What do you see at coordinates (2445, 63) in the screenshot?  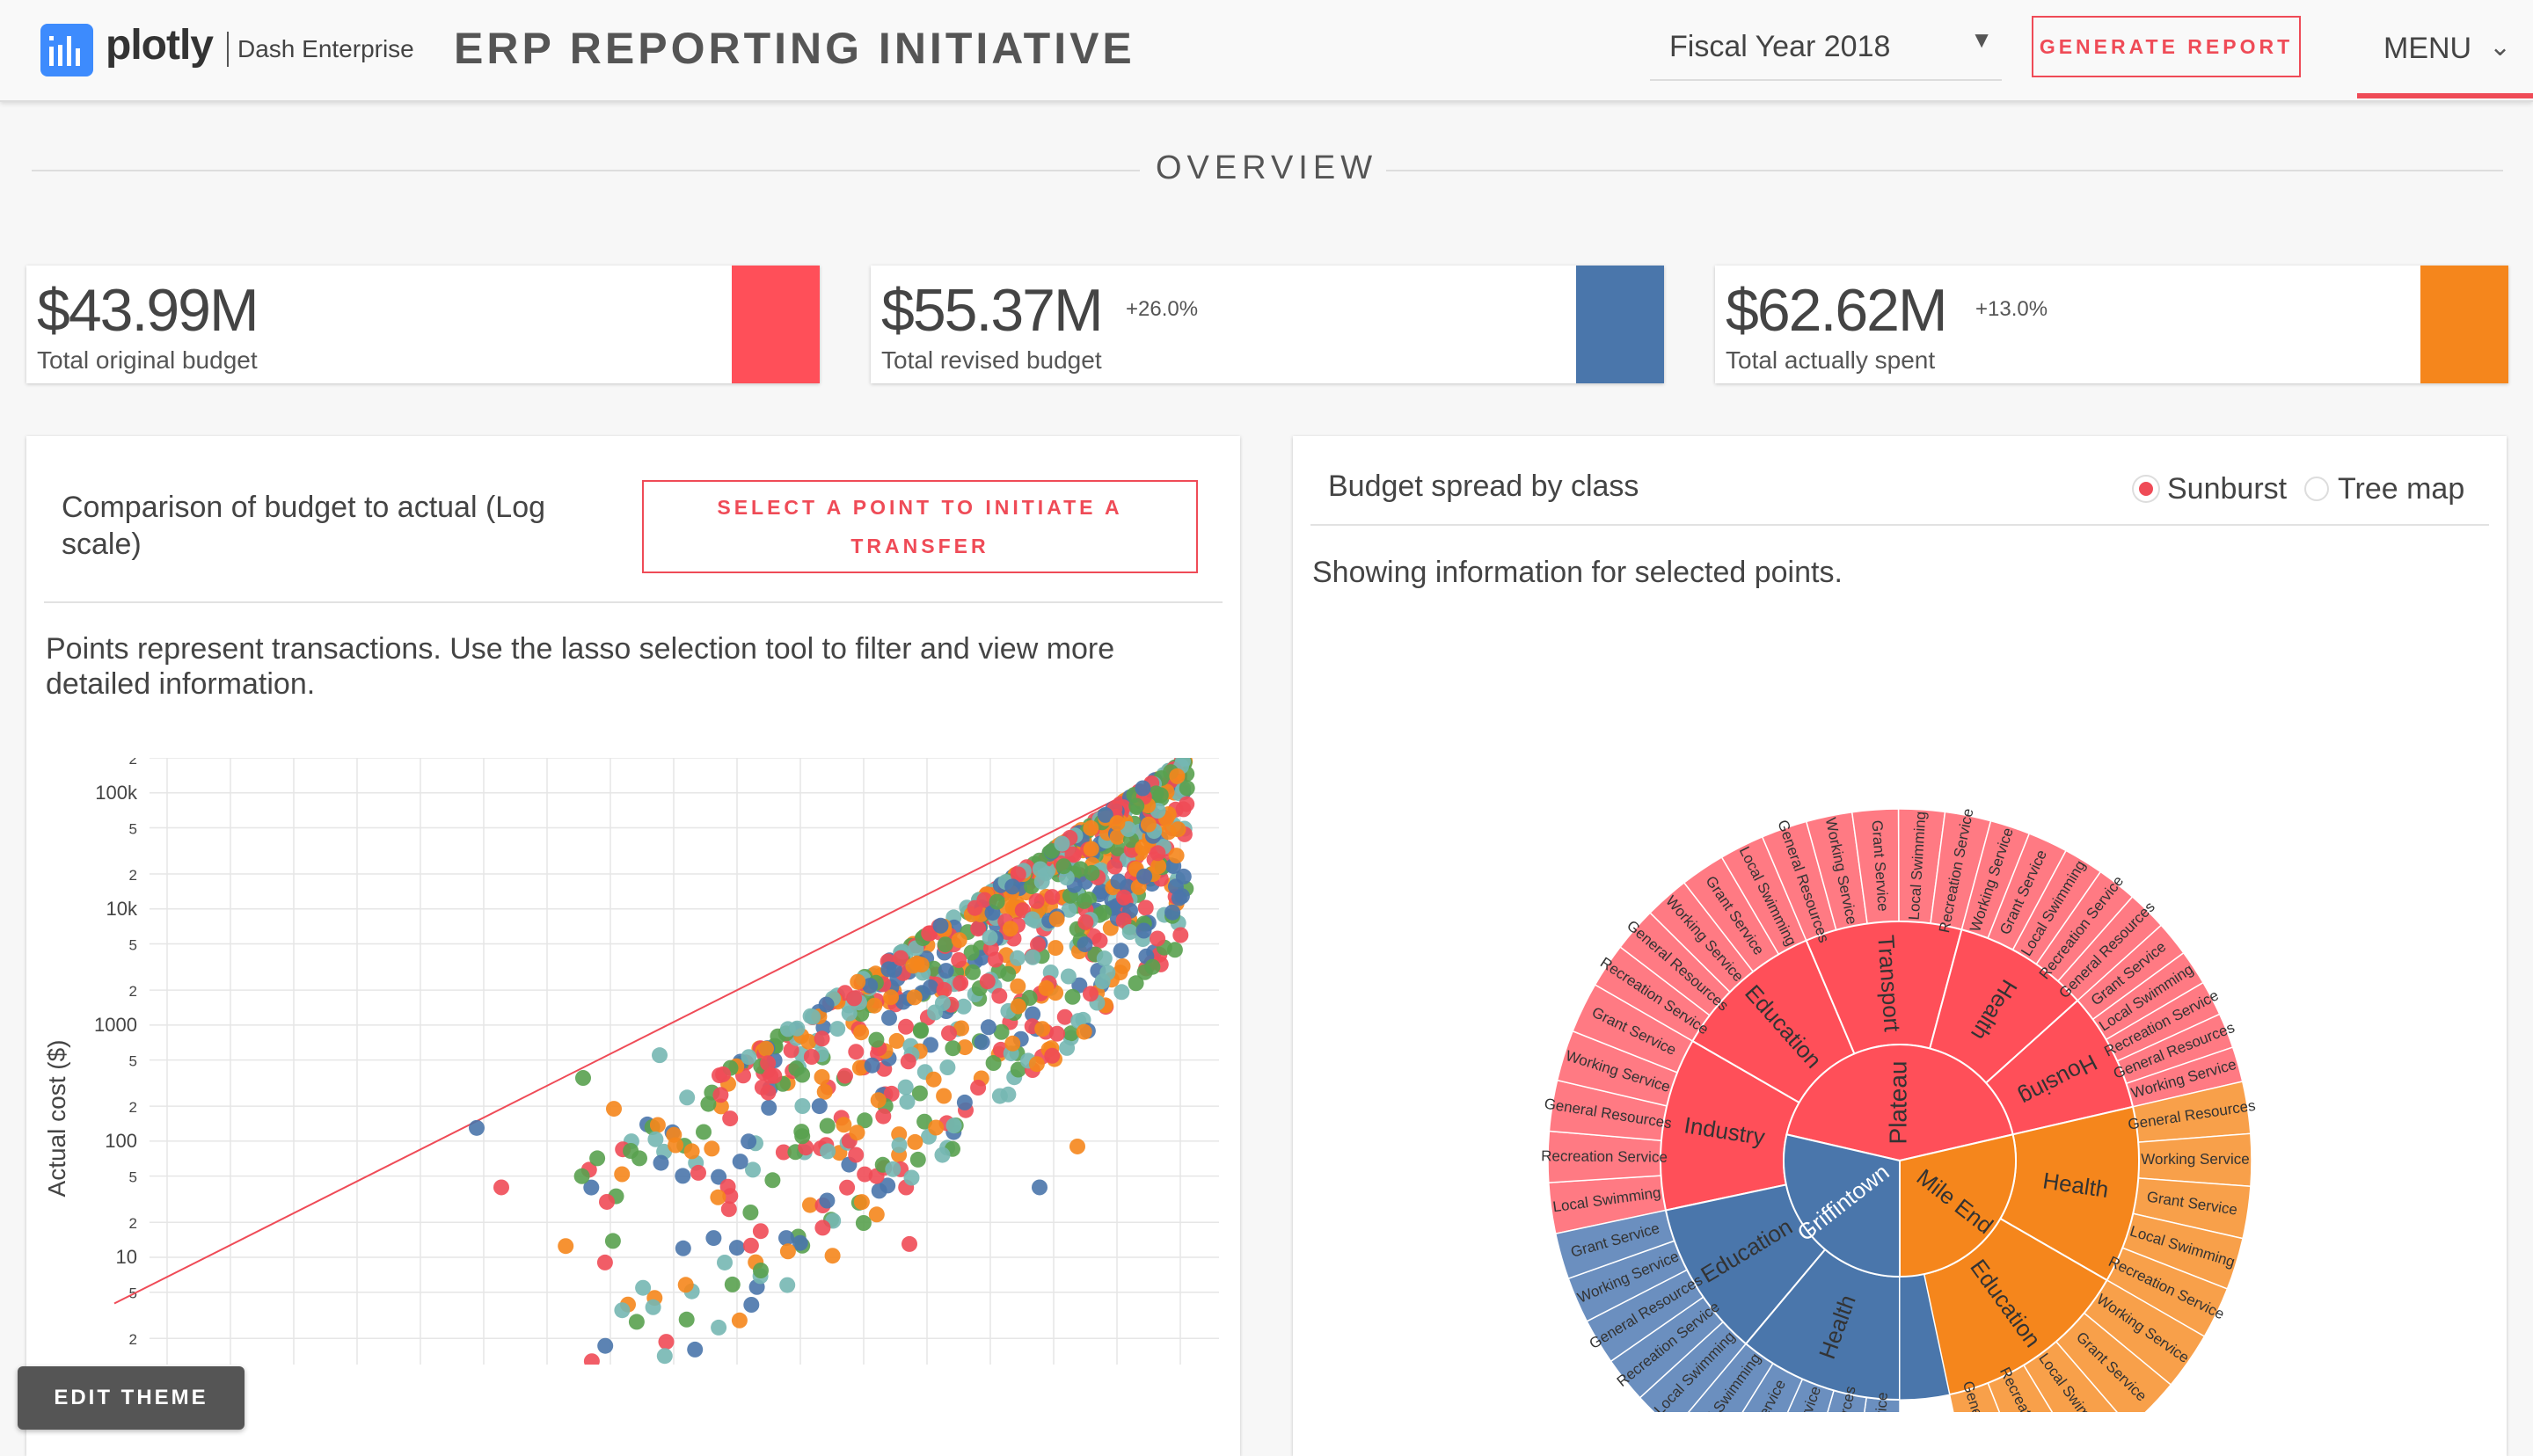 I see `menu-button: MENU ⌄` at bounding box center [2445, 63].